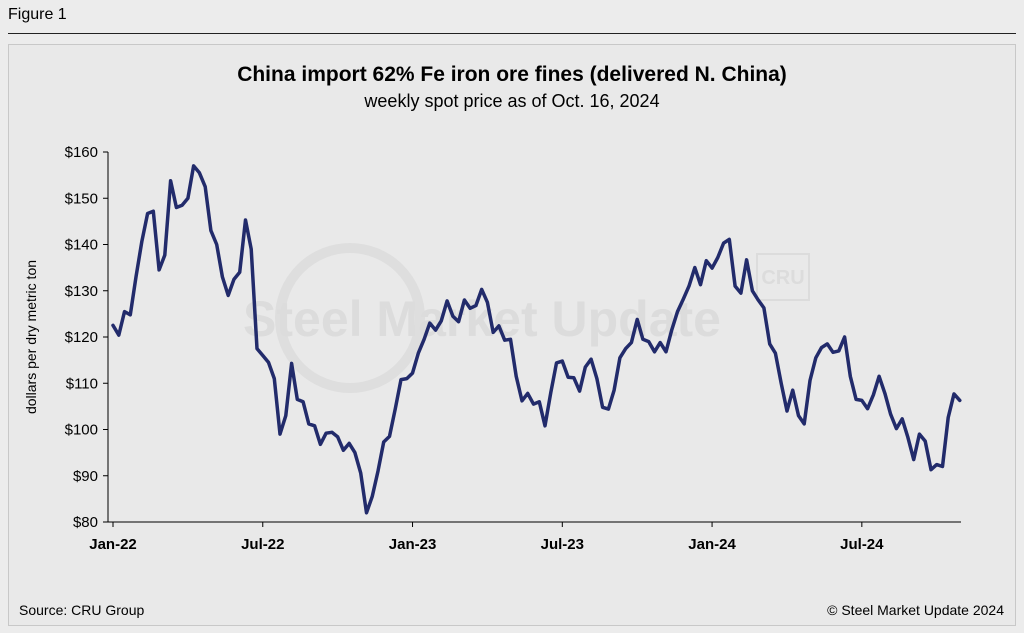 Image resolution: width=1024 pixels, height=633 pixels. What do you see at coordinates (81, 291) in the screenshot?
I see `y-tick-label: $130` at bounding box center [81, 291].